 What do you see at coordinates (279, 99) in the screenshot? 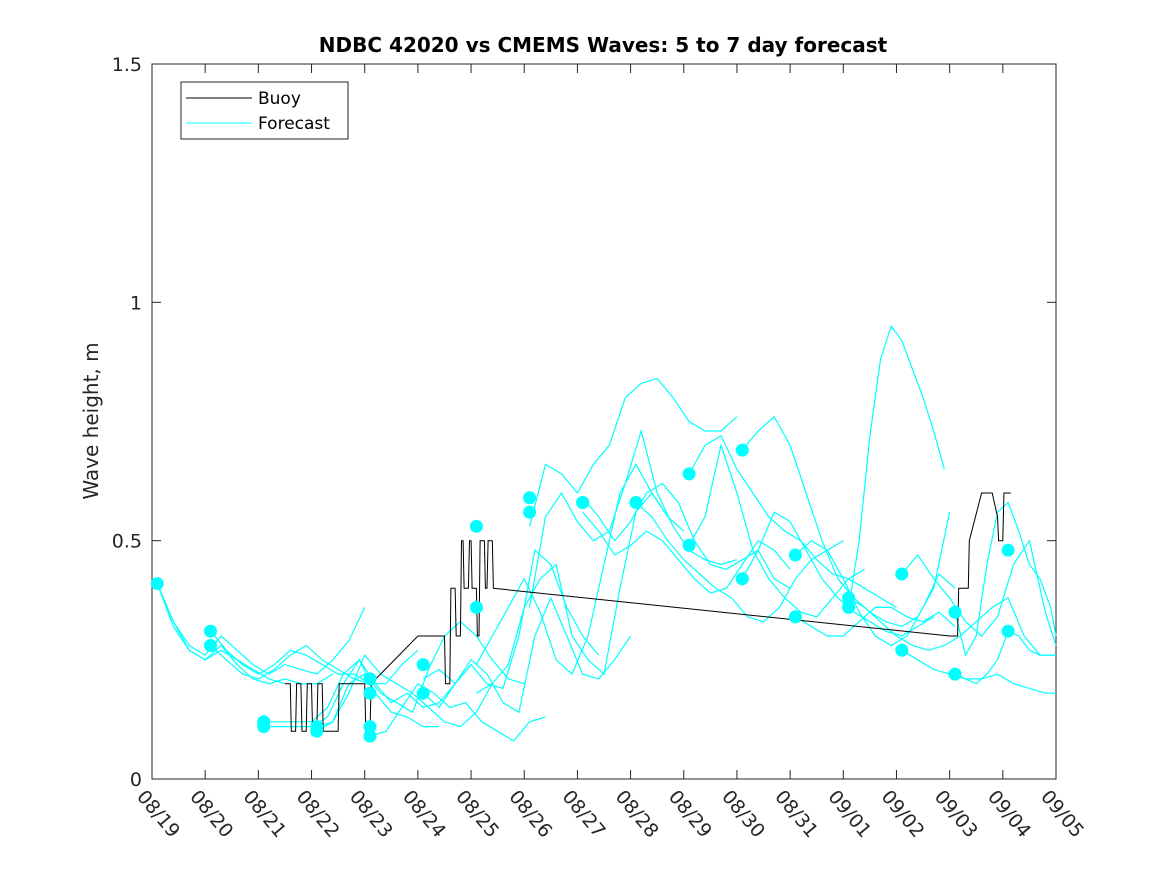
I see `legend-buoy-label: Buoy` at bounding box center [279, 99].